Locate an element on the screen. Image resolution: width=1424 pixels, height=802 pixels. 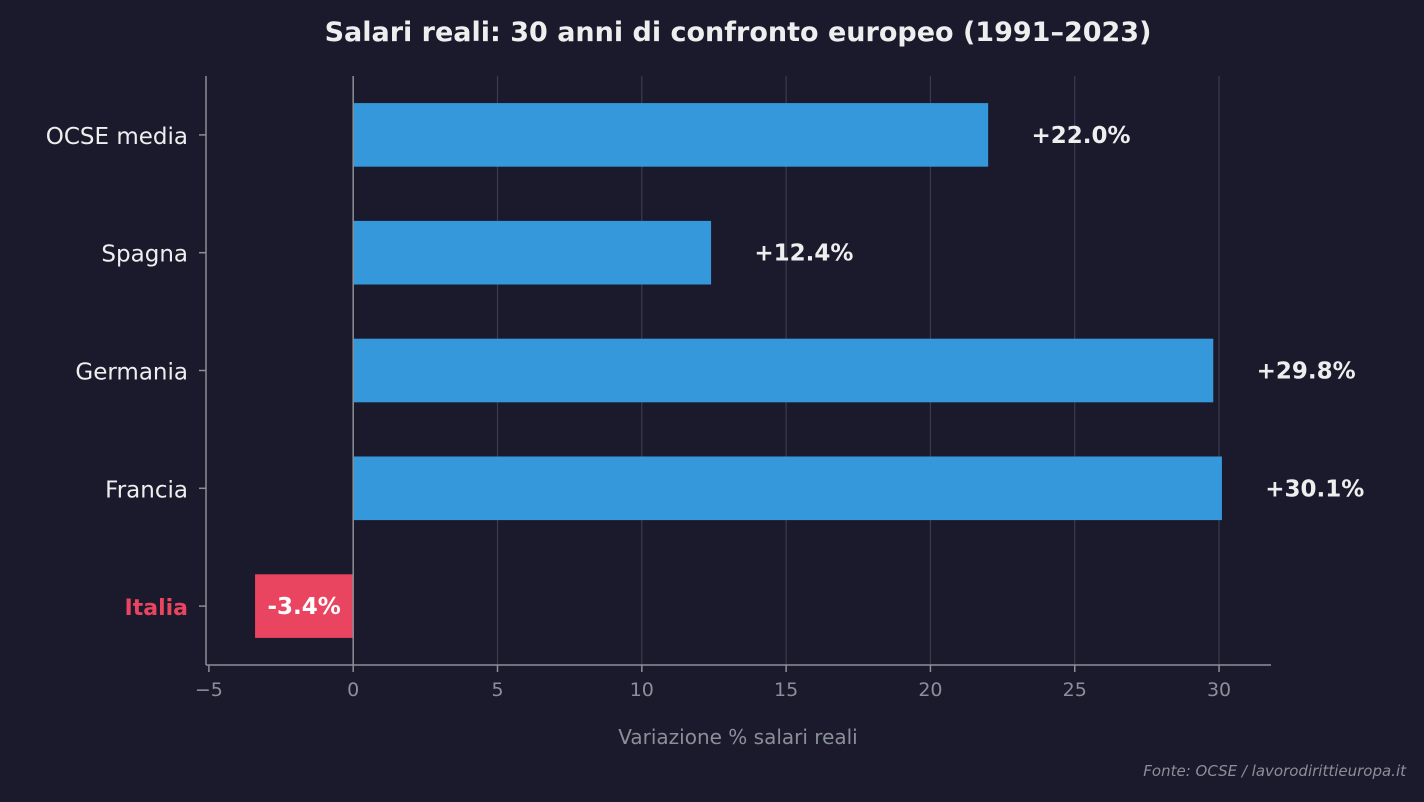
y-tick-label: OCSE media is located at coordinates (117, 137).